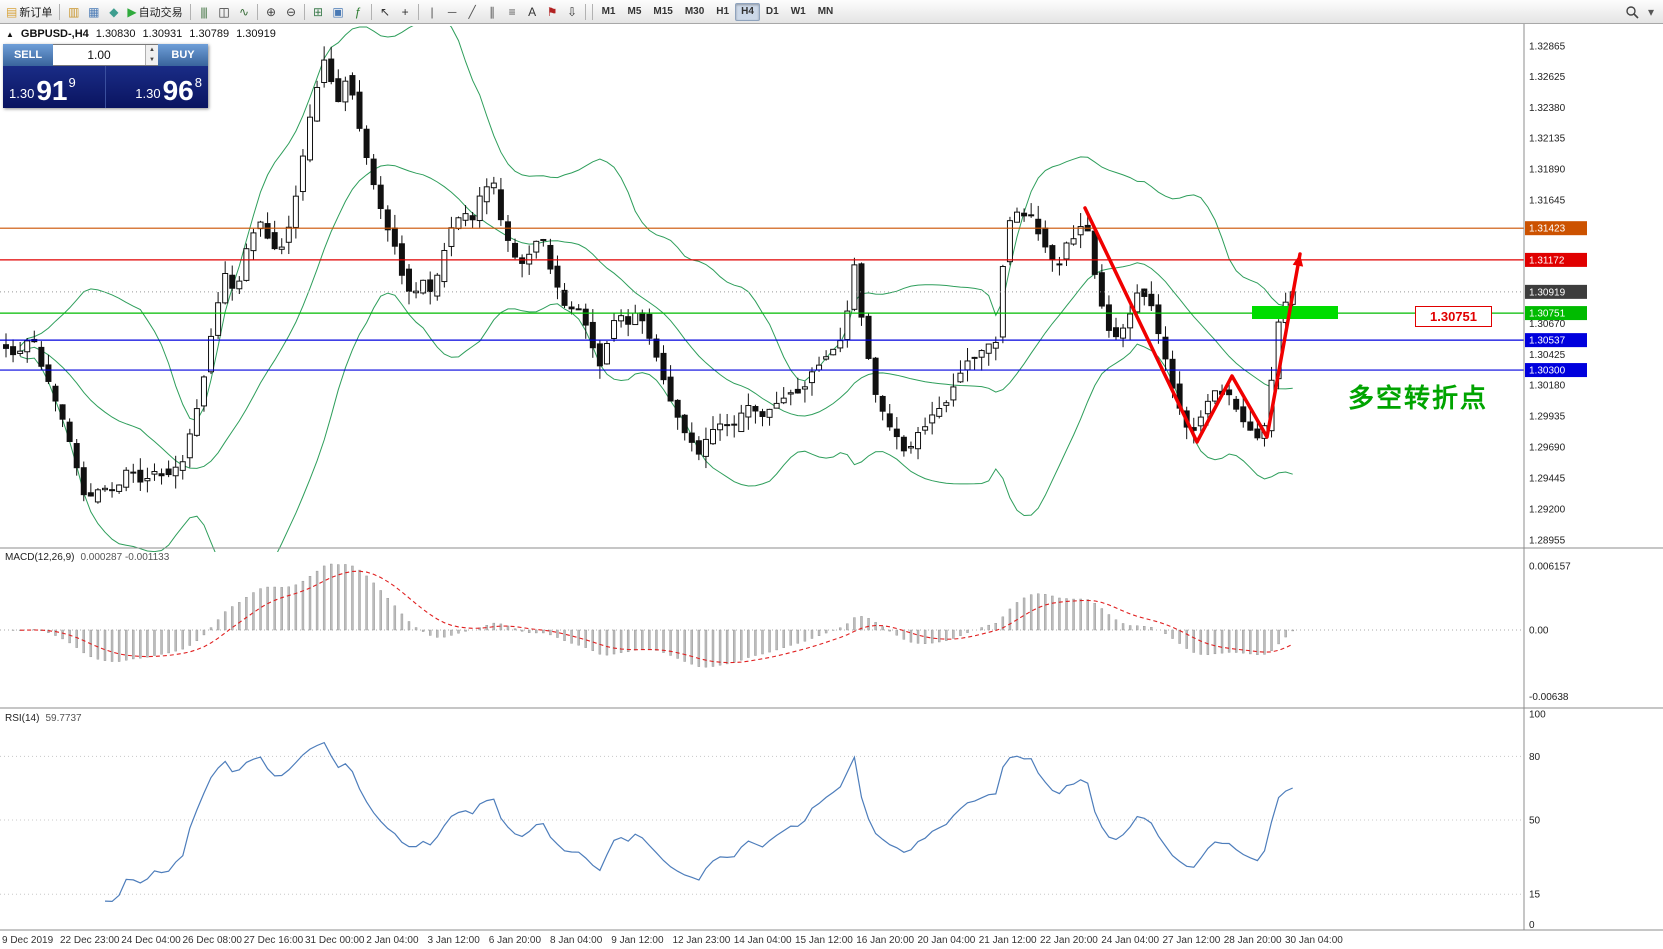 The image size is (1663, 949). Describe the element at coordinates (156, 87) in the screenshot. I see `buy-price: 1.30 96 8` at that location.